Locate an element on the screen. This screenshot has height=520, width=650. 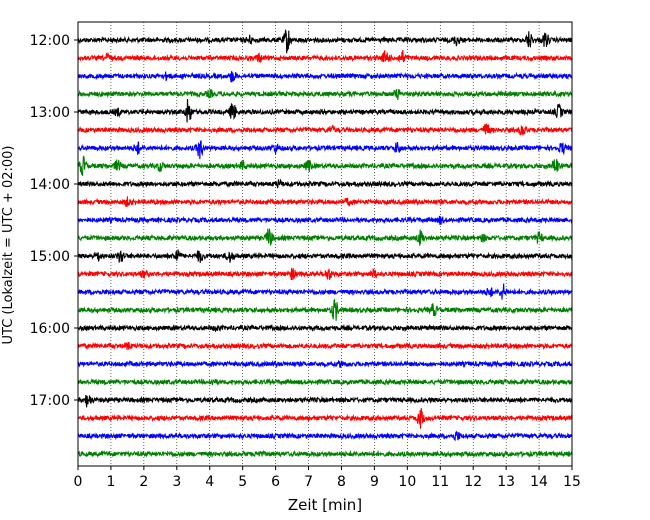
x-tick-label-7: 7 is located at coordinates (308, 482).